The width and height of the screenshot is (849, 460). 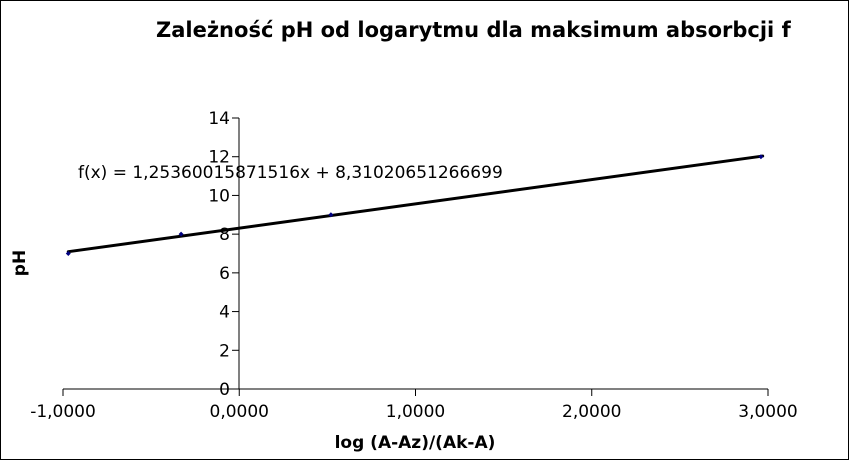 I want to click on y-axis-title: pH, so click(x=20, y=263).